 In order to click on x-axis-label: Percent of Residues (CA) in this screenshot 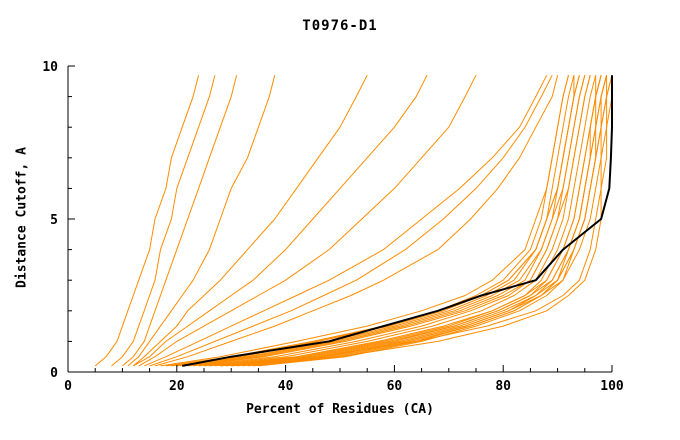, I will do `click(340, 409)`.